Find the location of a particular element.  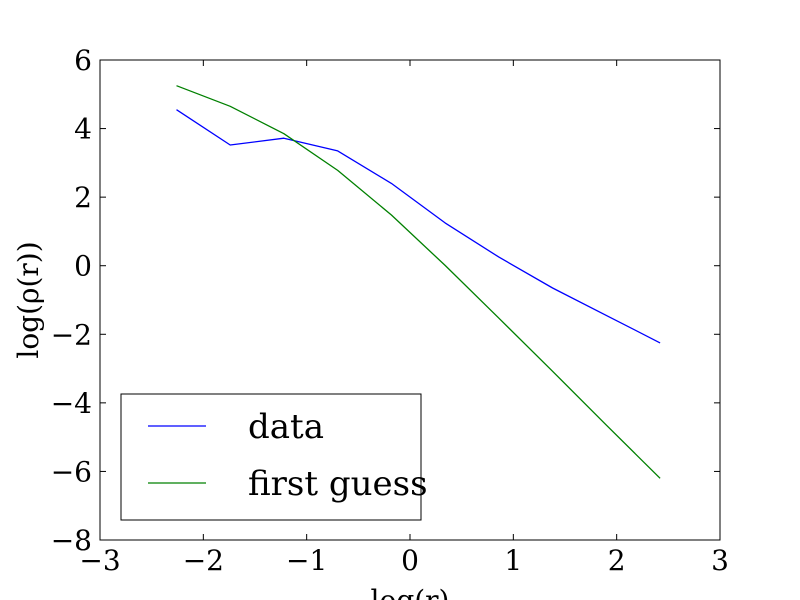

legend-label-first-guess: first guess is located at coordinates (338, 484).